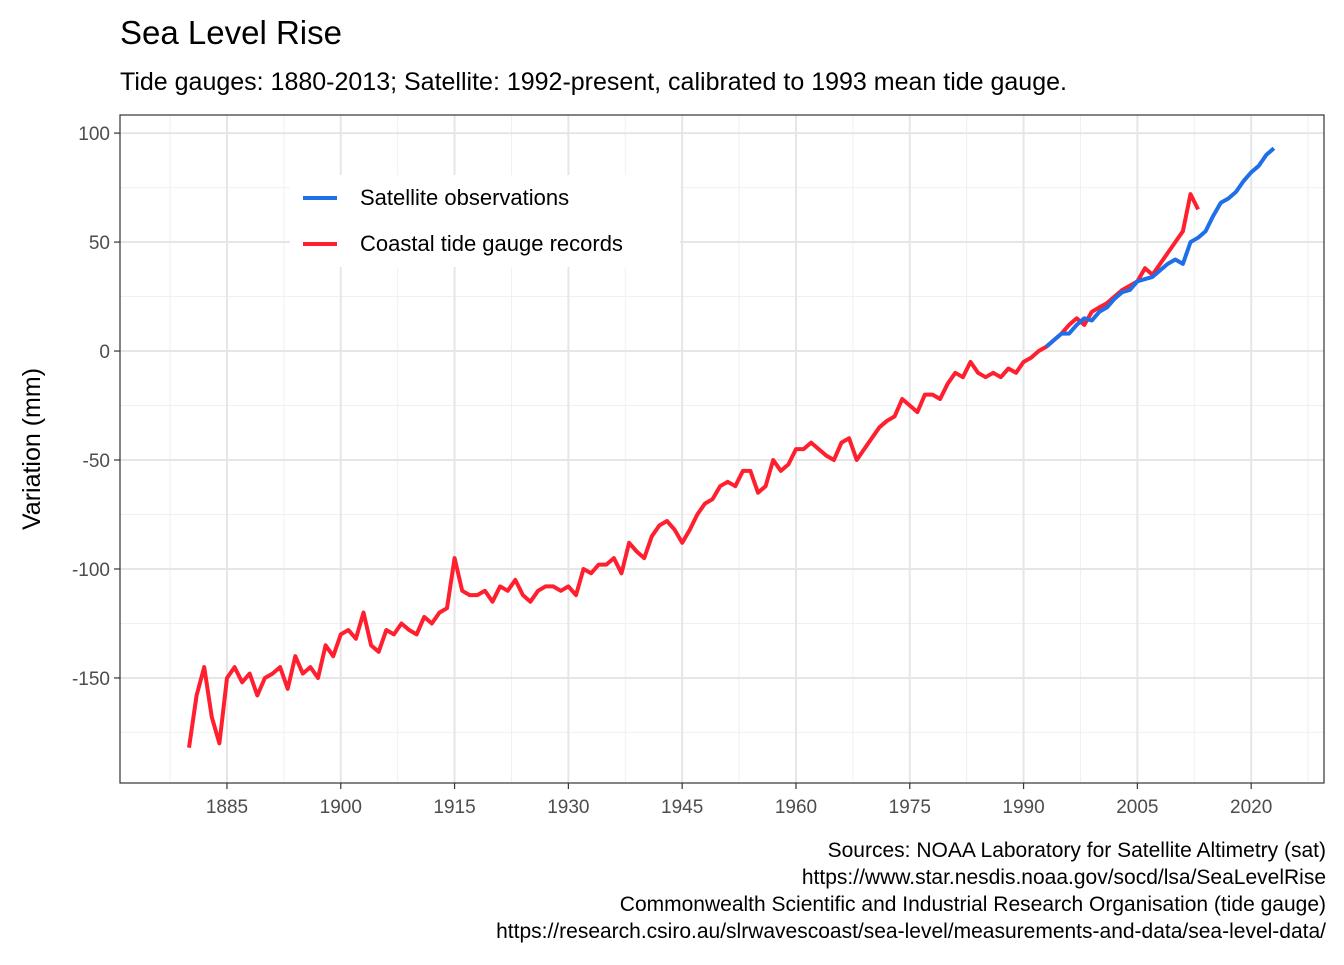  I want to click on legend-label: Satellite observations, so click(464, 197).